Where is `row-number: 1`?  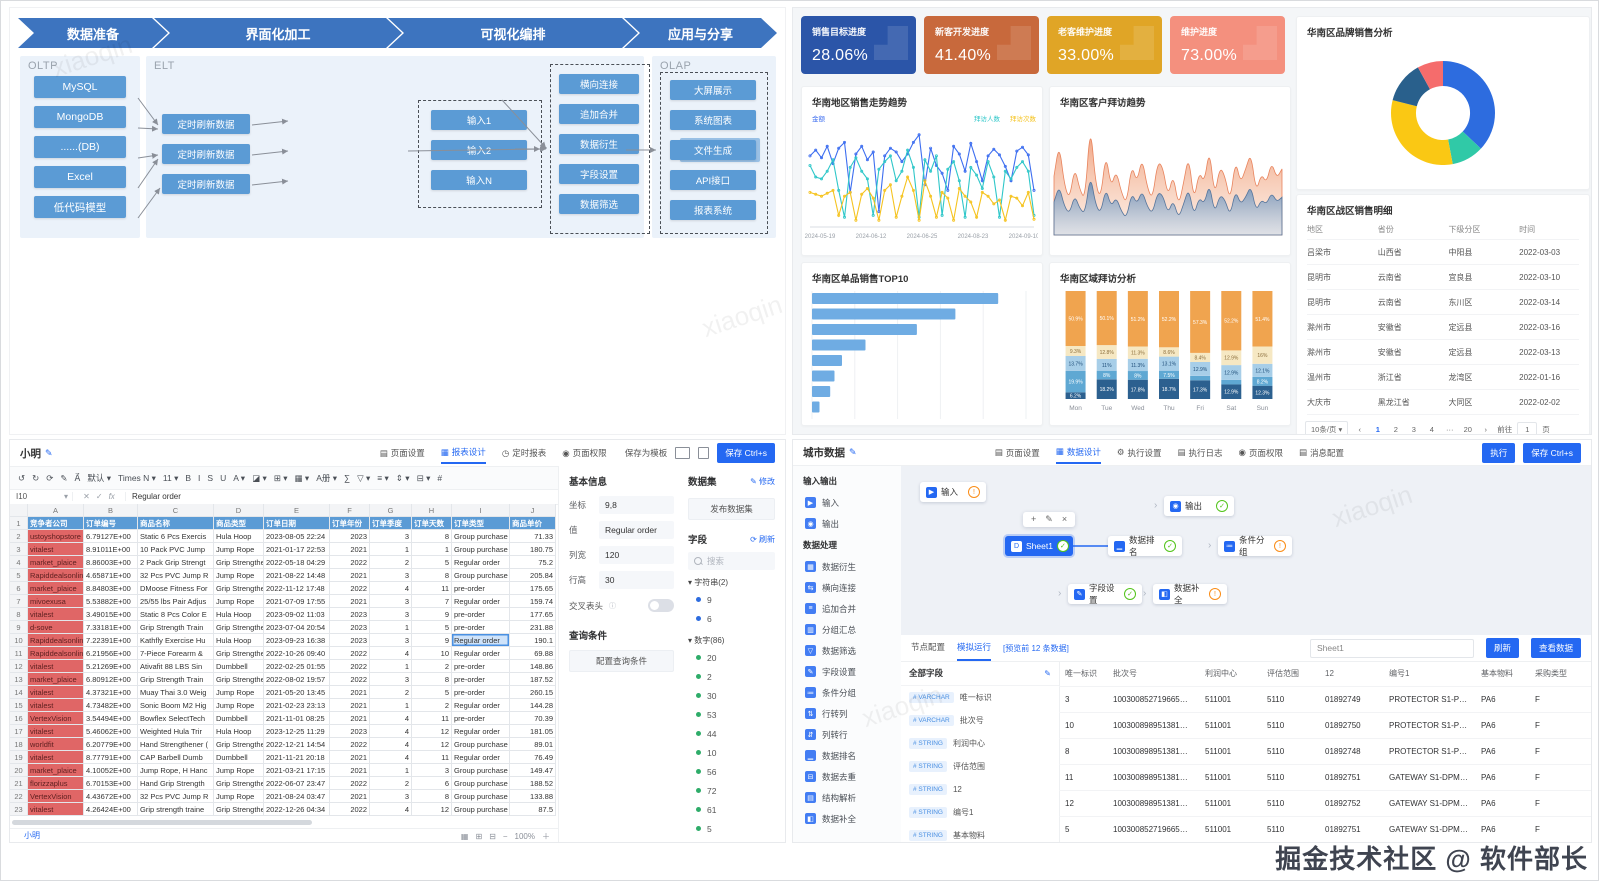
row-number: 1 is located at coordinates (19, 523).